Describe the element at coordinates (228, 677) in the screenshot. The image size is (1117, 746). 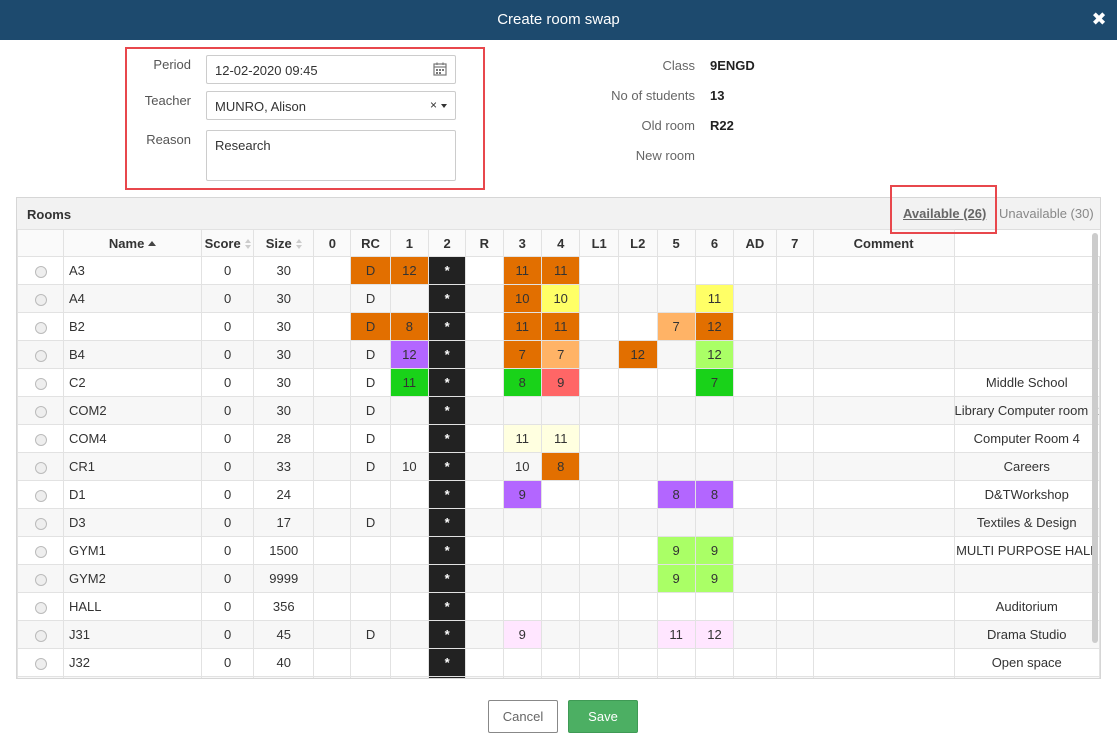
I see `room-score-cell` at that location.